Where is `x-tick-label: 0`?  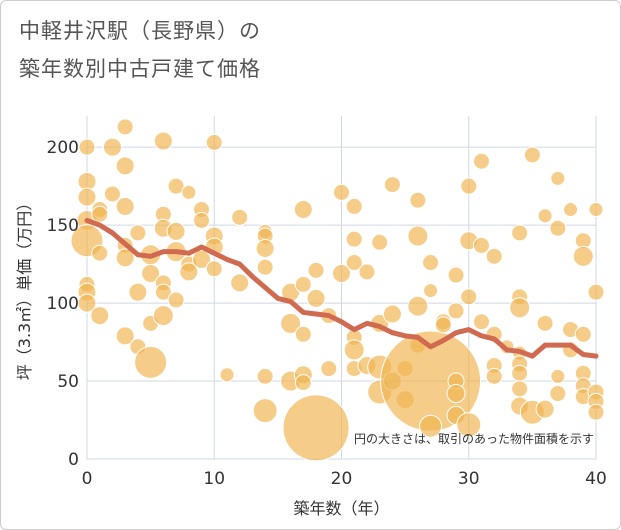
x-tick-label: 0 is located at coordinates (87, 479).